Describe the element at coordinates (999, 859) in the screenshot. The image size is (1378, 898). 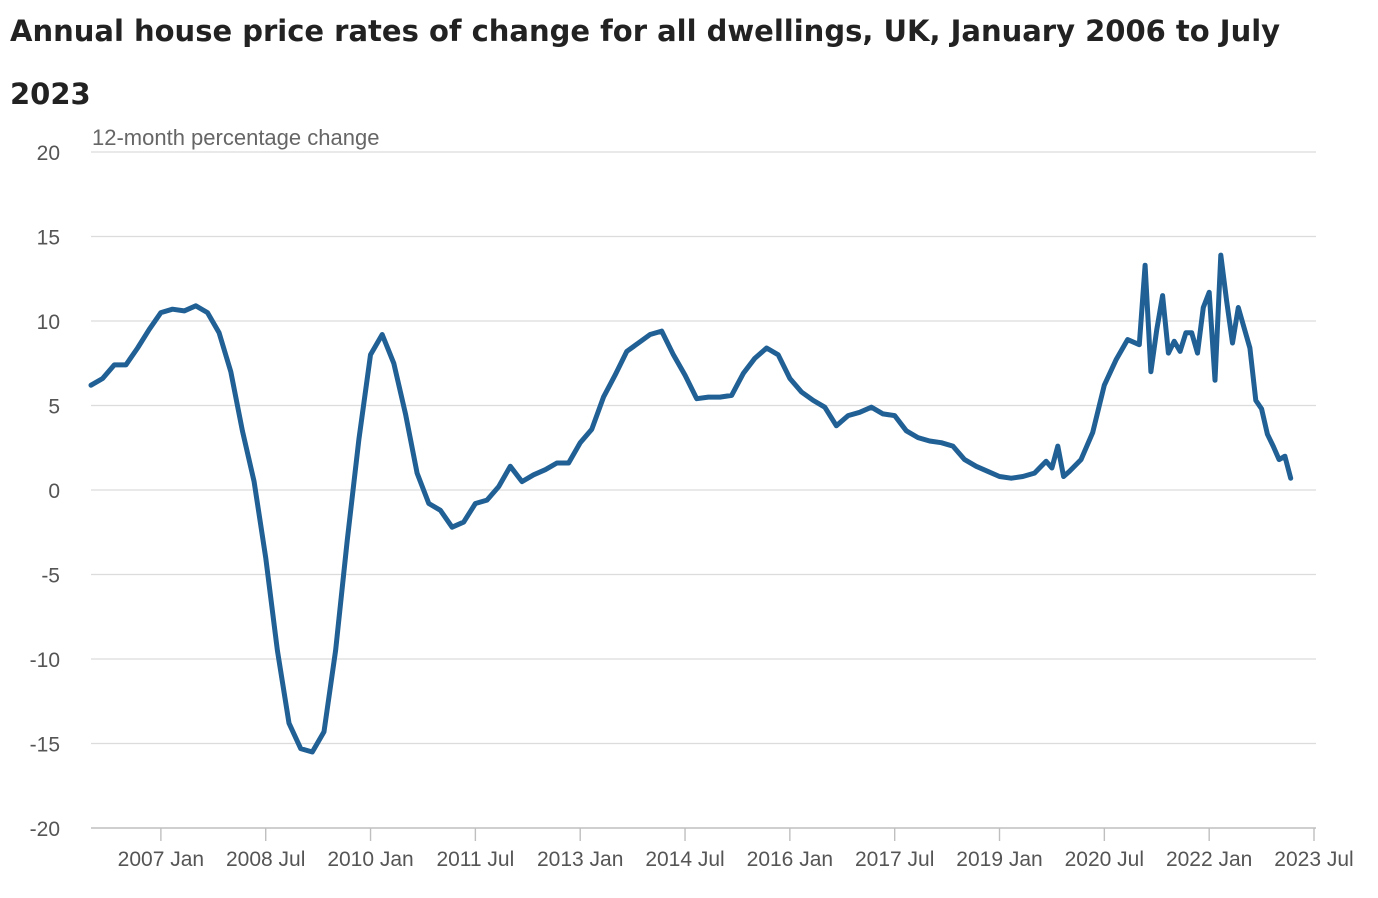
I see `x-tick-label: 2019 Jan` at that location.